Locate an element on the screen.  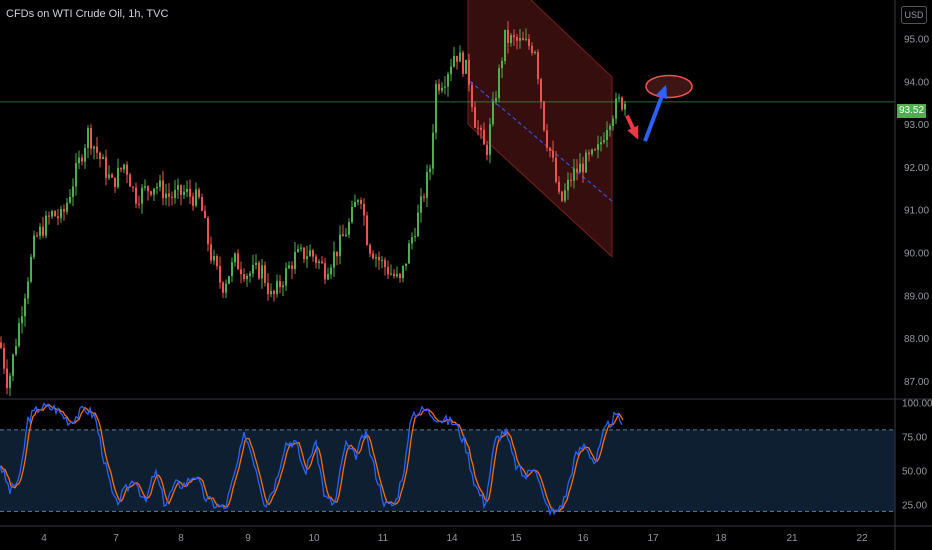
time-tick-label: 8 is located at coordinates (181, 538).